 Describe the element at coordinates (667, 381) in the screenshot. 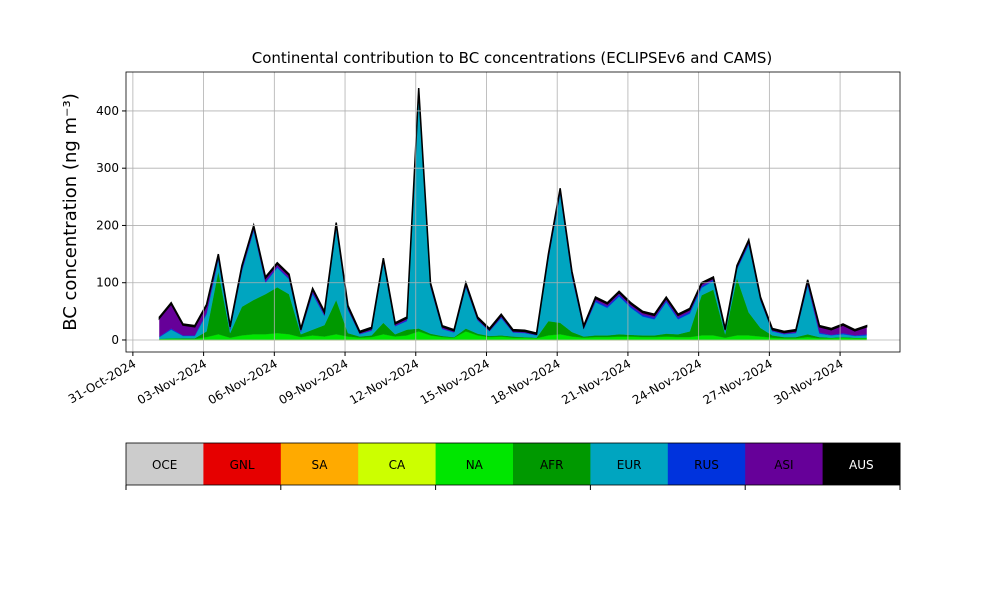

I see `x-tick-label: 24-Nov-2024` at that location.